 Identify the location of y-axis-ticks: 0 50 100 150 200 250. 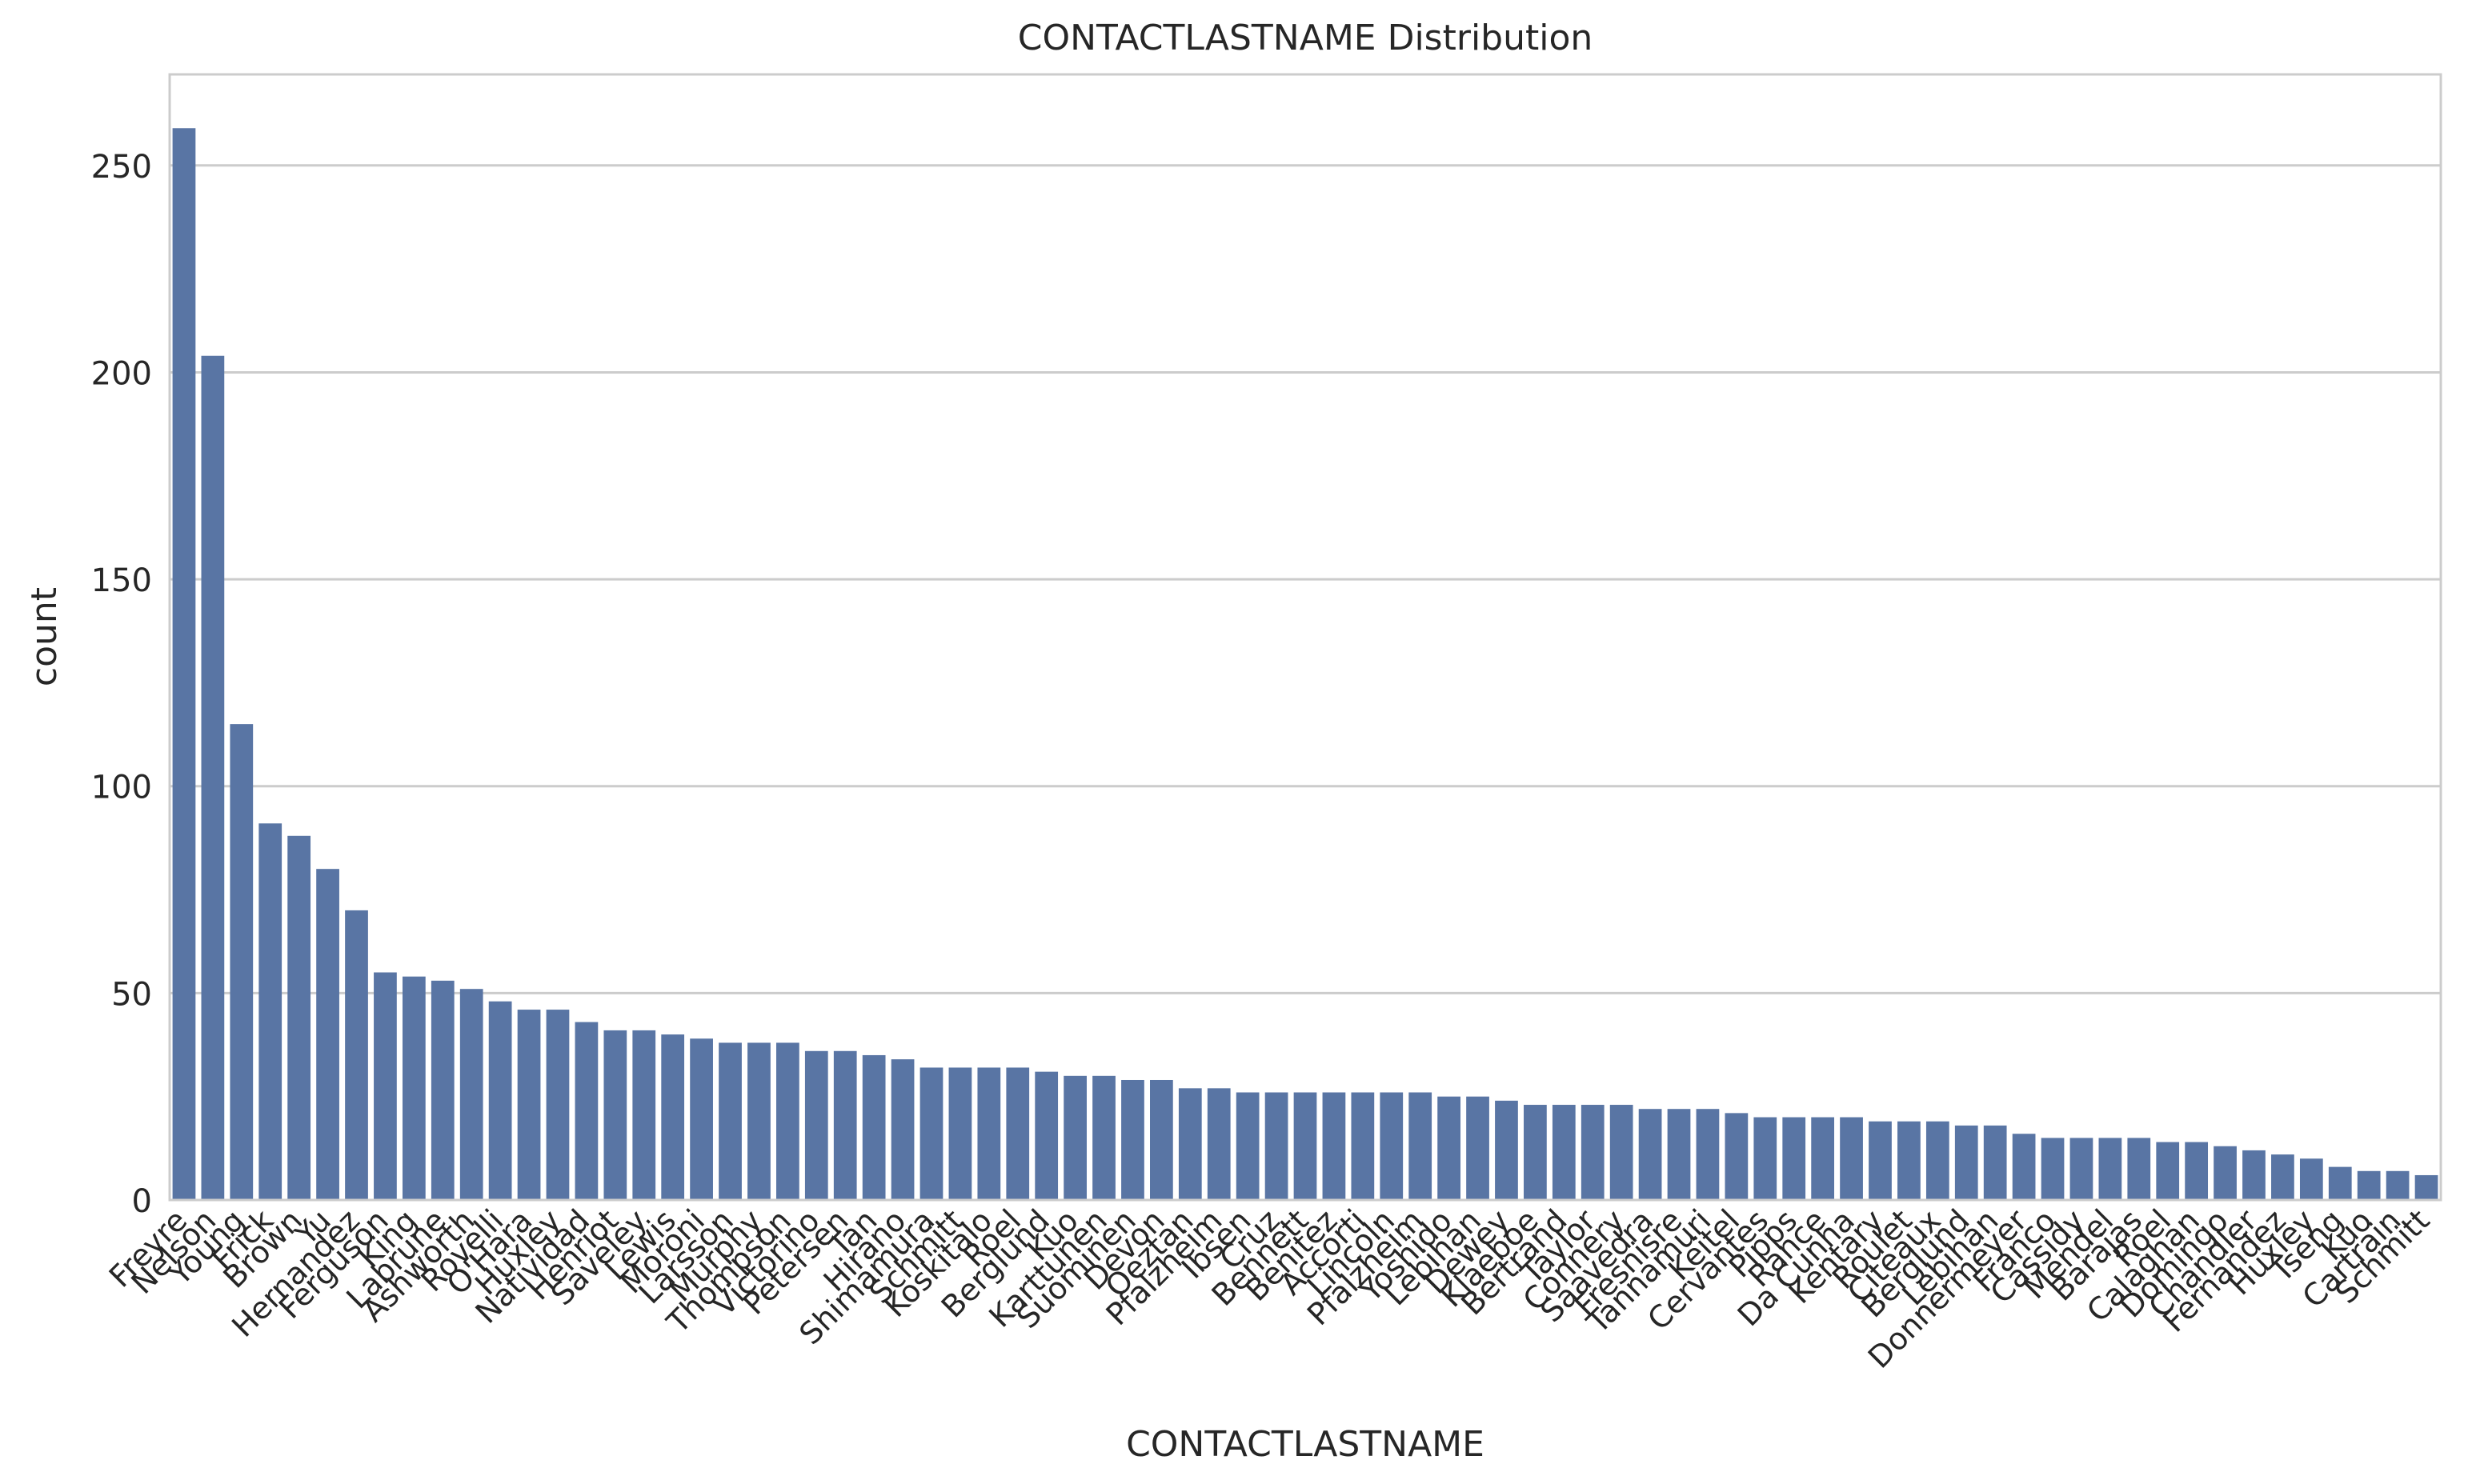
(121, 684).